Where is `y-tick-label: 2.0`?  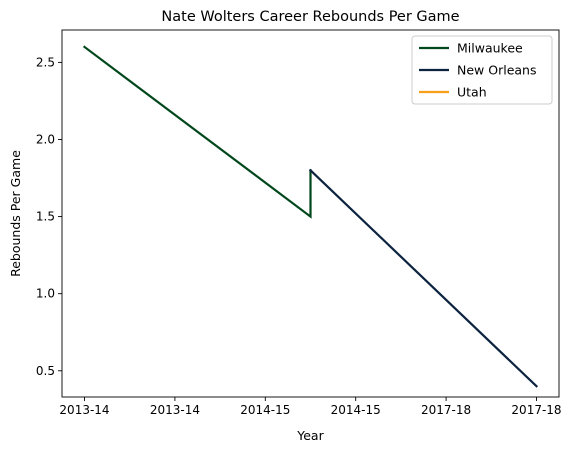 y-tick-label: 2.0 is located at coordinates (45, 139).